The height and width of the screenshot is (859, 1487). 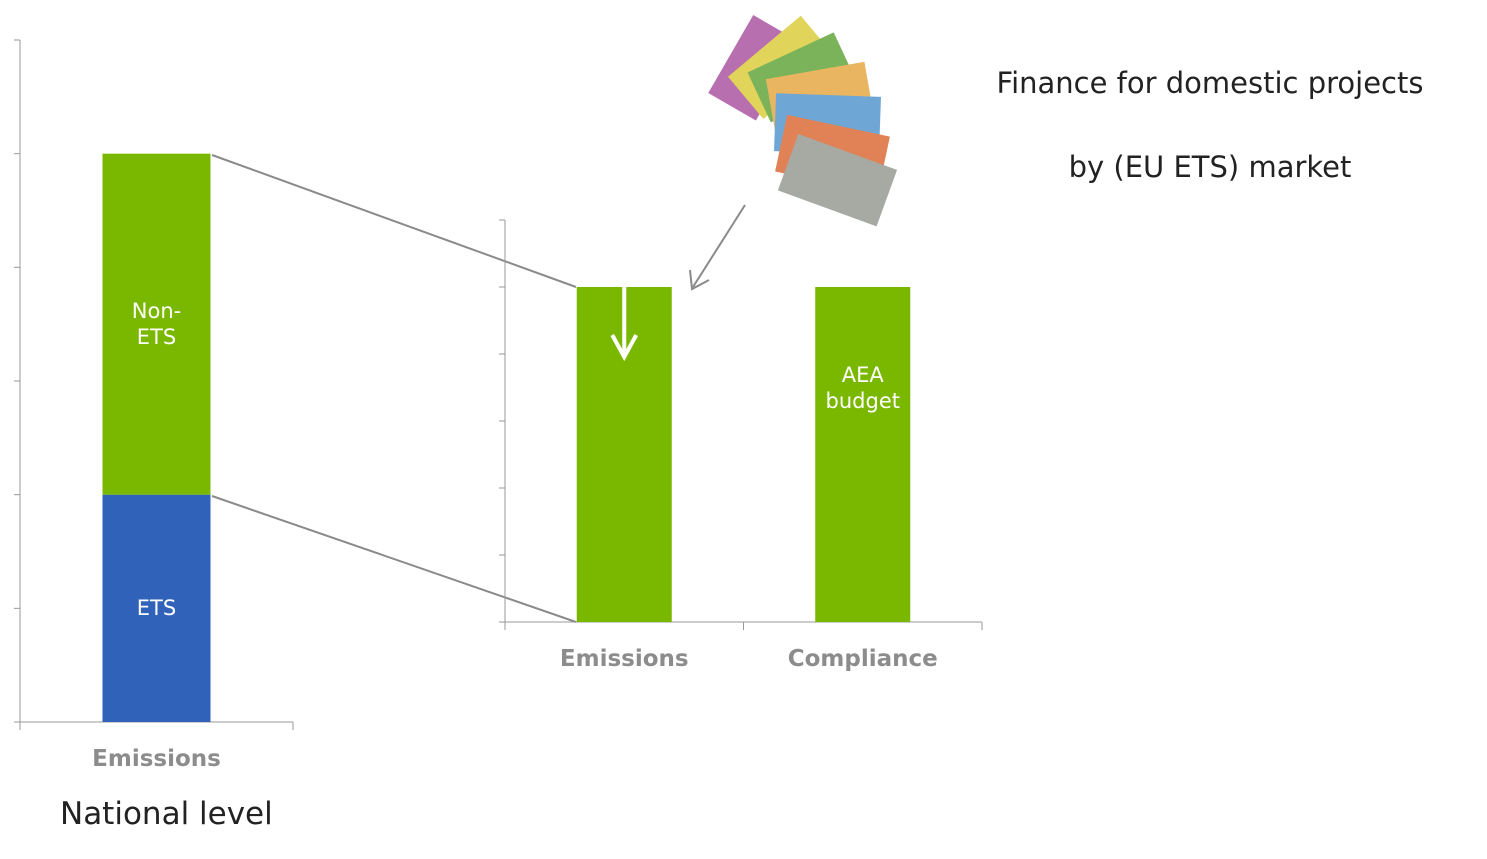 I want to click on segment-label: ETS, so click(x=156, y=608).